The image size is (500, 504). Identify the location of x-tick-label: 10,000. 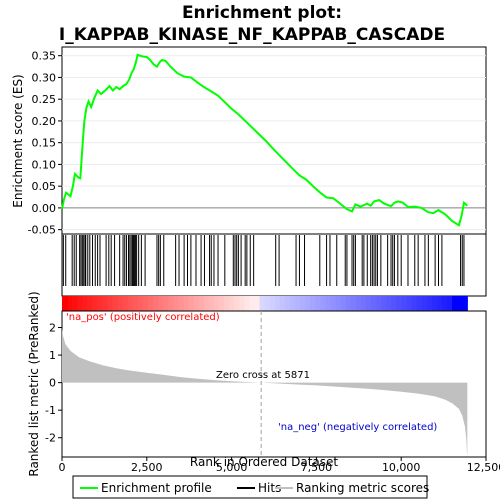
(401, 467).